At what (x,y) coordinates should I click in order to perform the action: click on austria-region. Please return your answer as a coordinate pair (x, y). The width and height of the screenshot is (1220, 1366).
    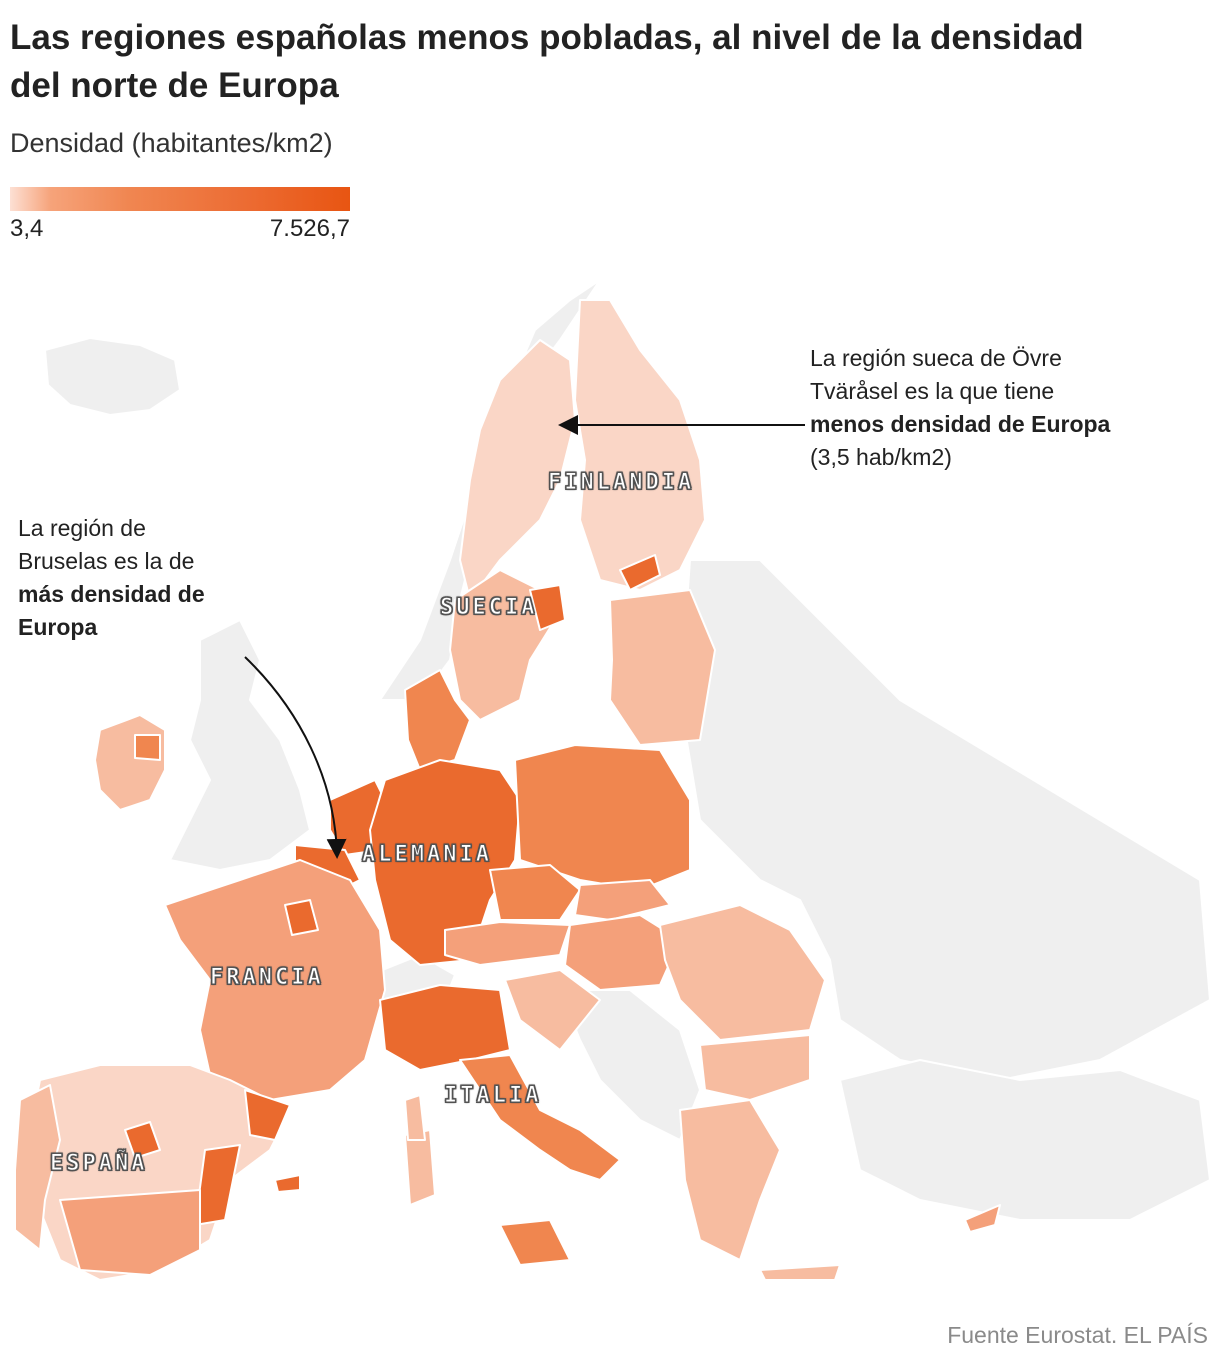
    Looking at the image, I should click on (507, 943).